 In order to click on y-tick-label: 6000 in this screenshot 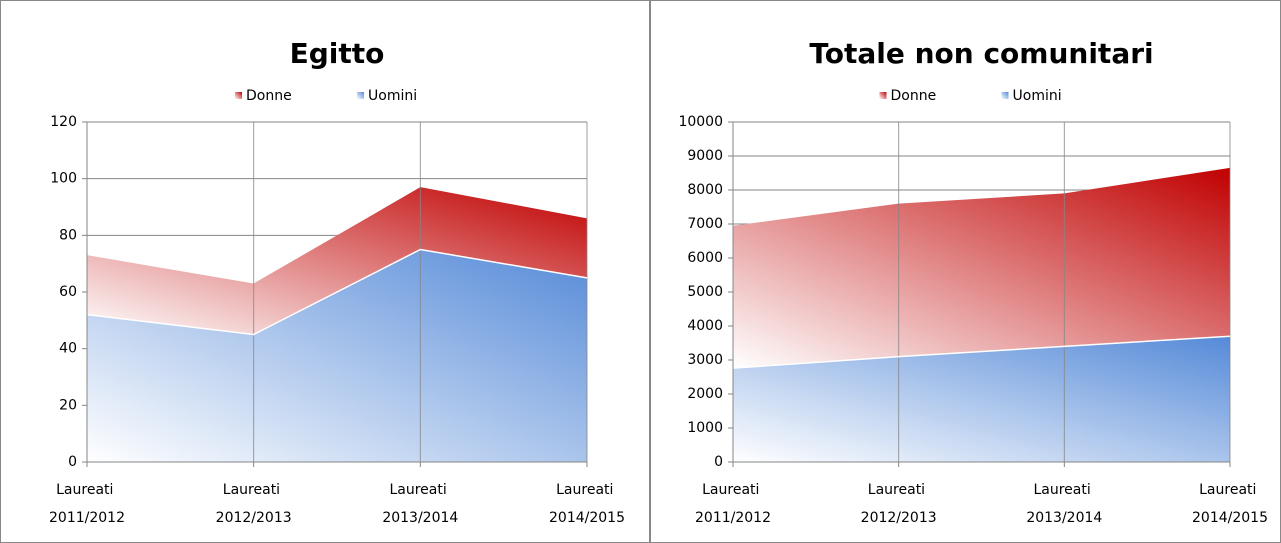, I will do `click(705, 258)`.